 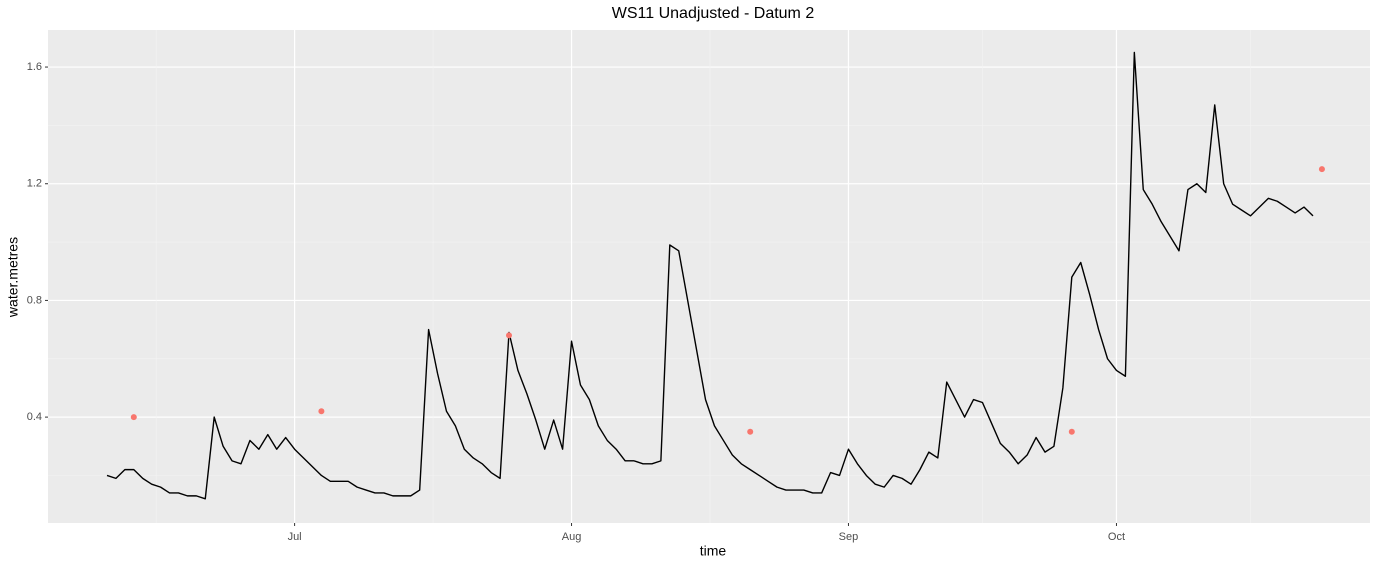 I want to click on x-tick-label: Oct, so click(x=1116, y=537).